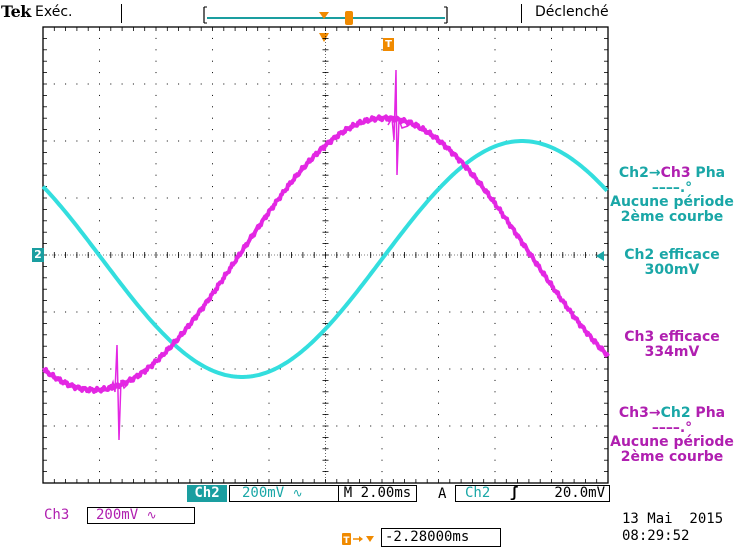 The image size is (754, 551). I want to click on record-position-bar, so click(325, 15).